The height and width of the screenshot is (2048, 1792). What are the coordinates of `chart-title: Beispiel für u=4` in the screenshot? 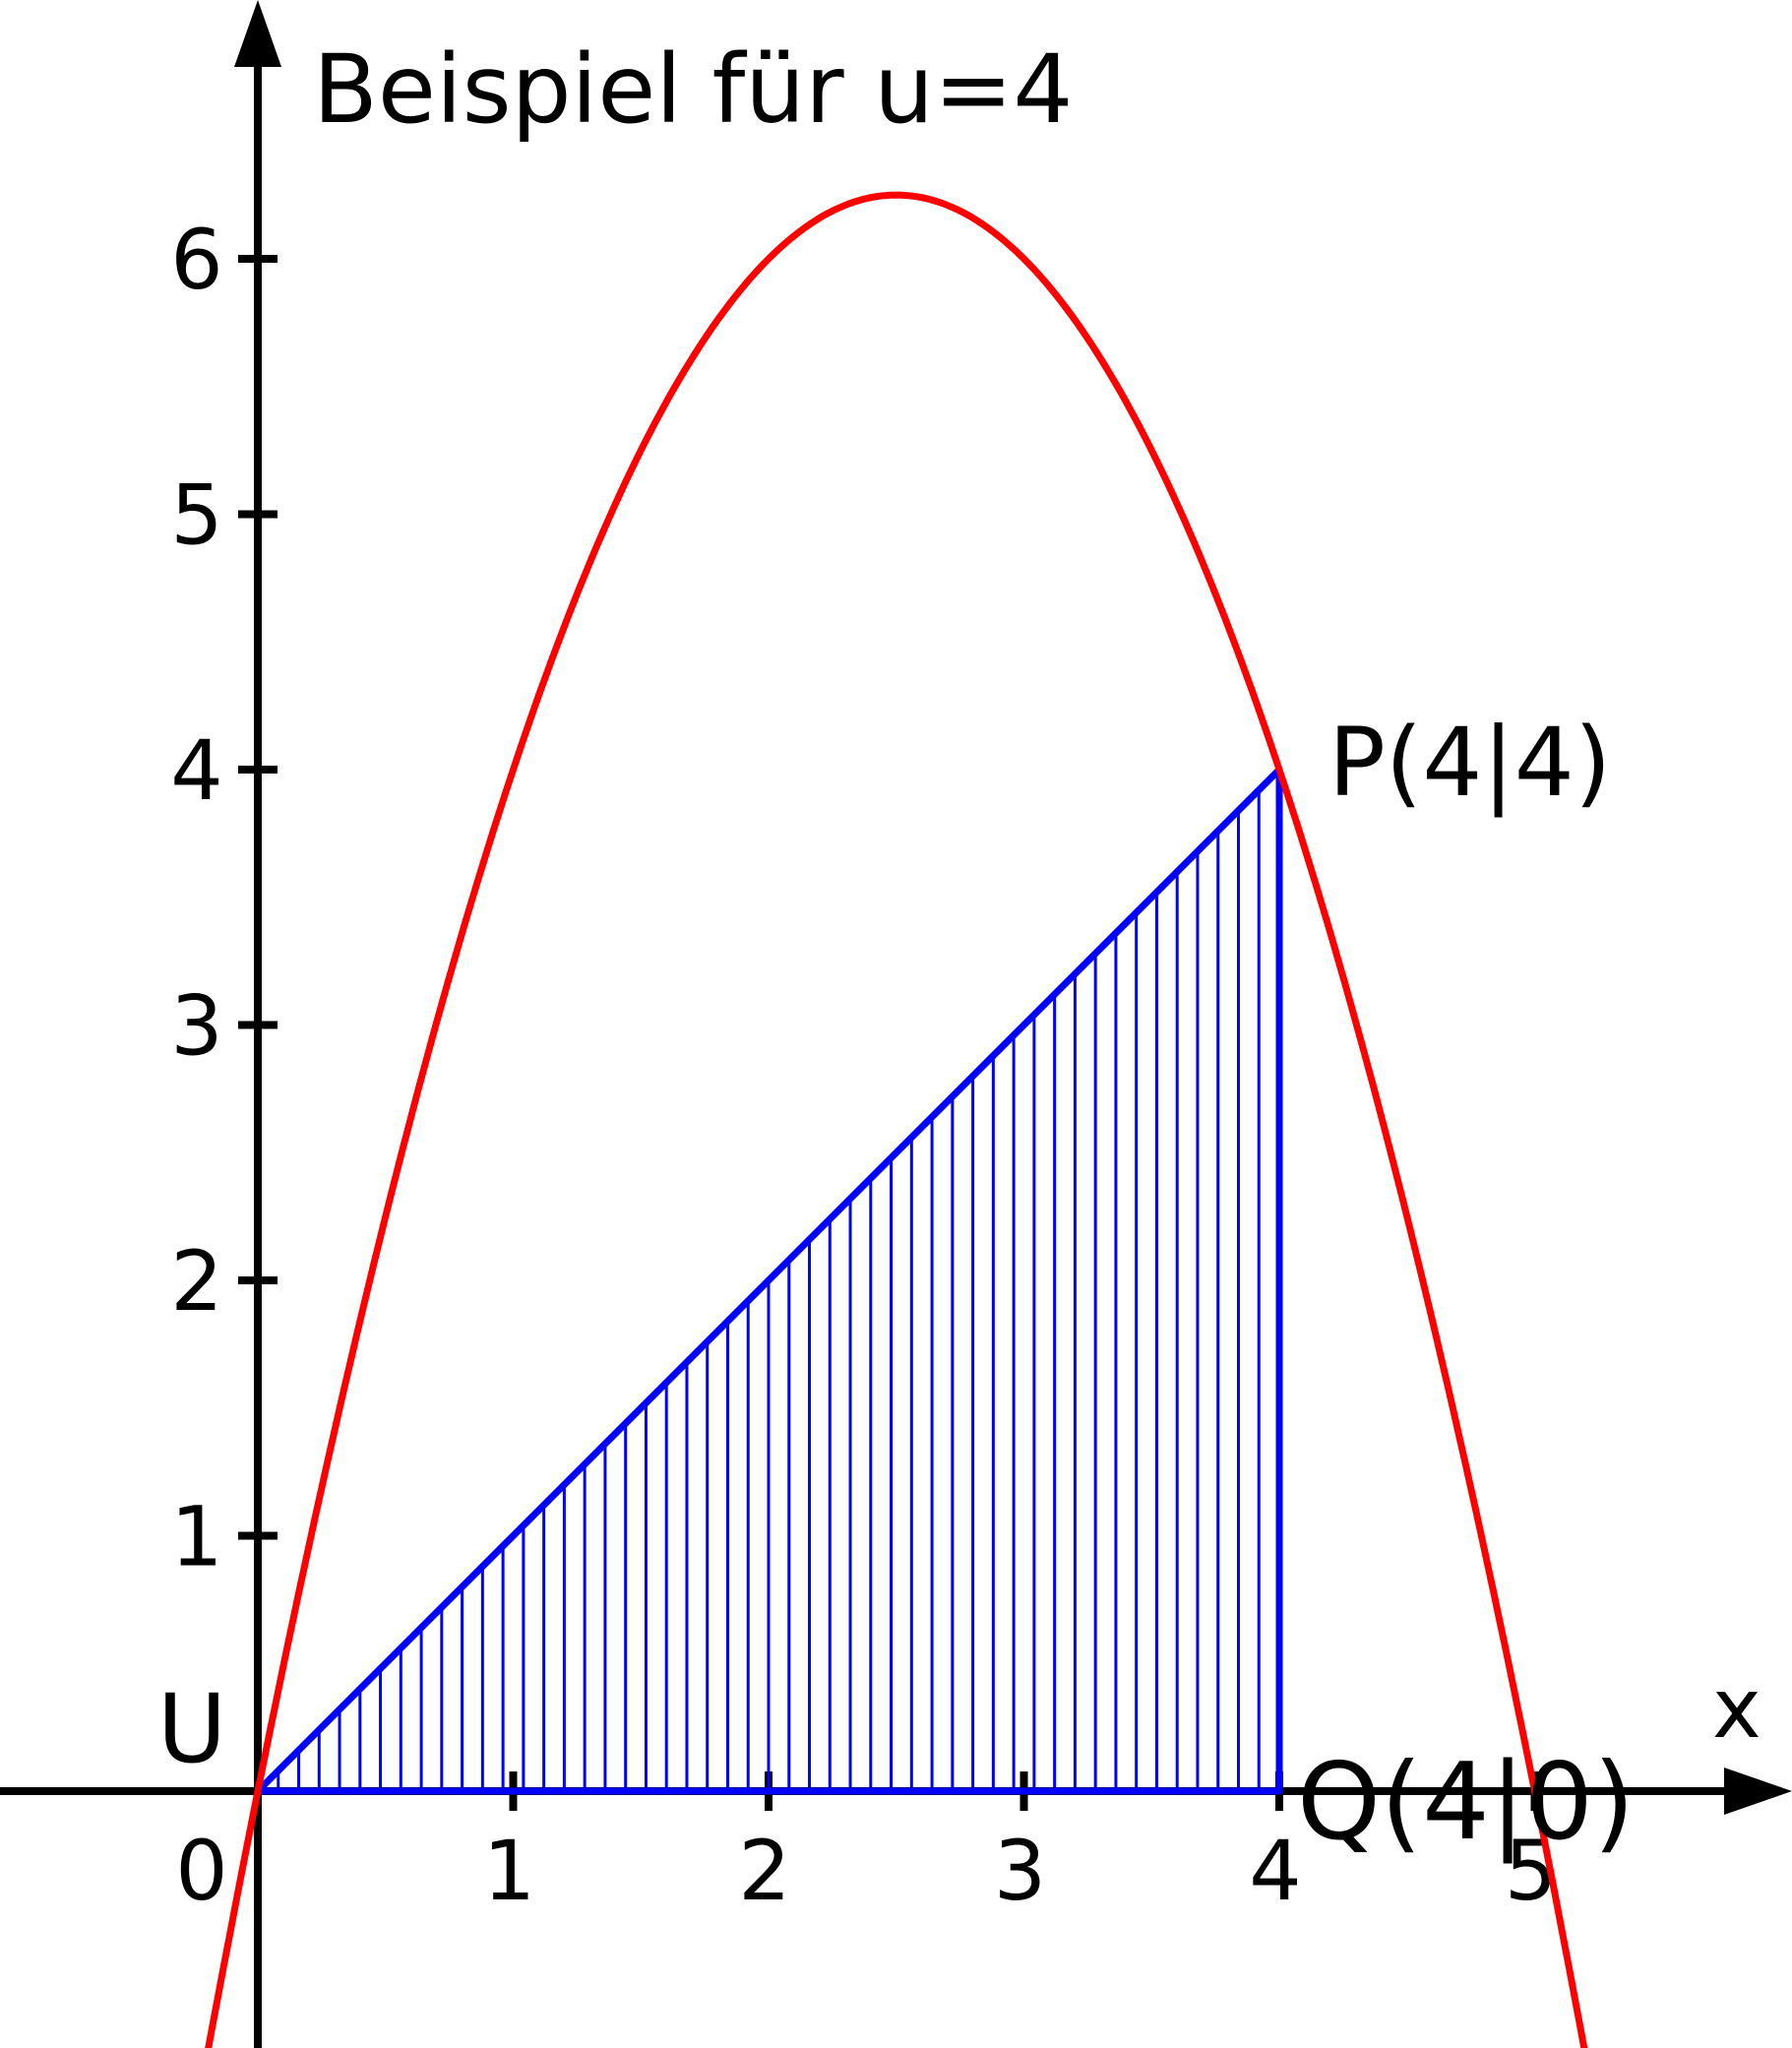 It's located at (693, 89).